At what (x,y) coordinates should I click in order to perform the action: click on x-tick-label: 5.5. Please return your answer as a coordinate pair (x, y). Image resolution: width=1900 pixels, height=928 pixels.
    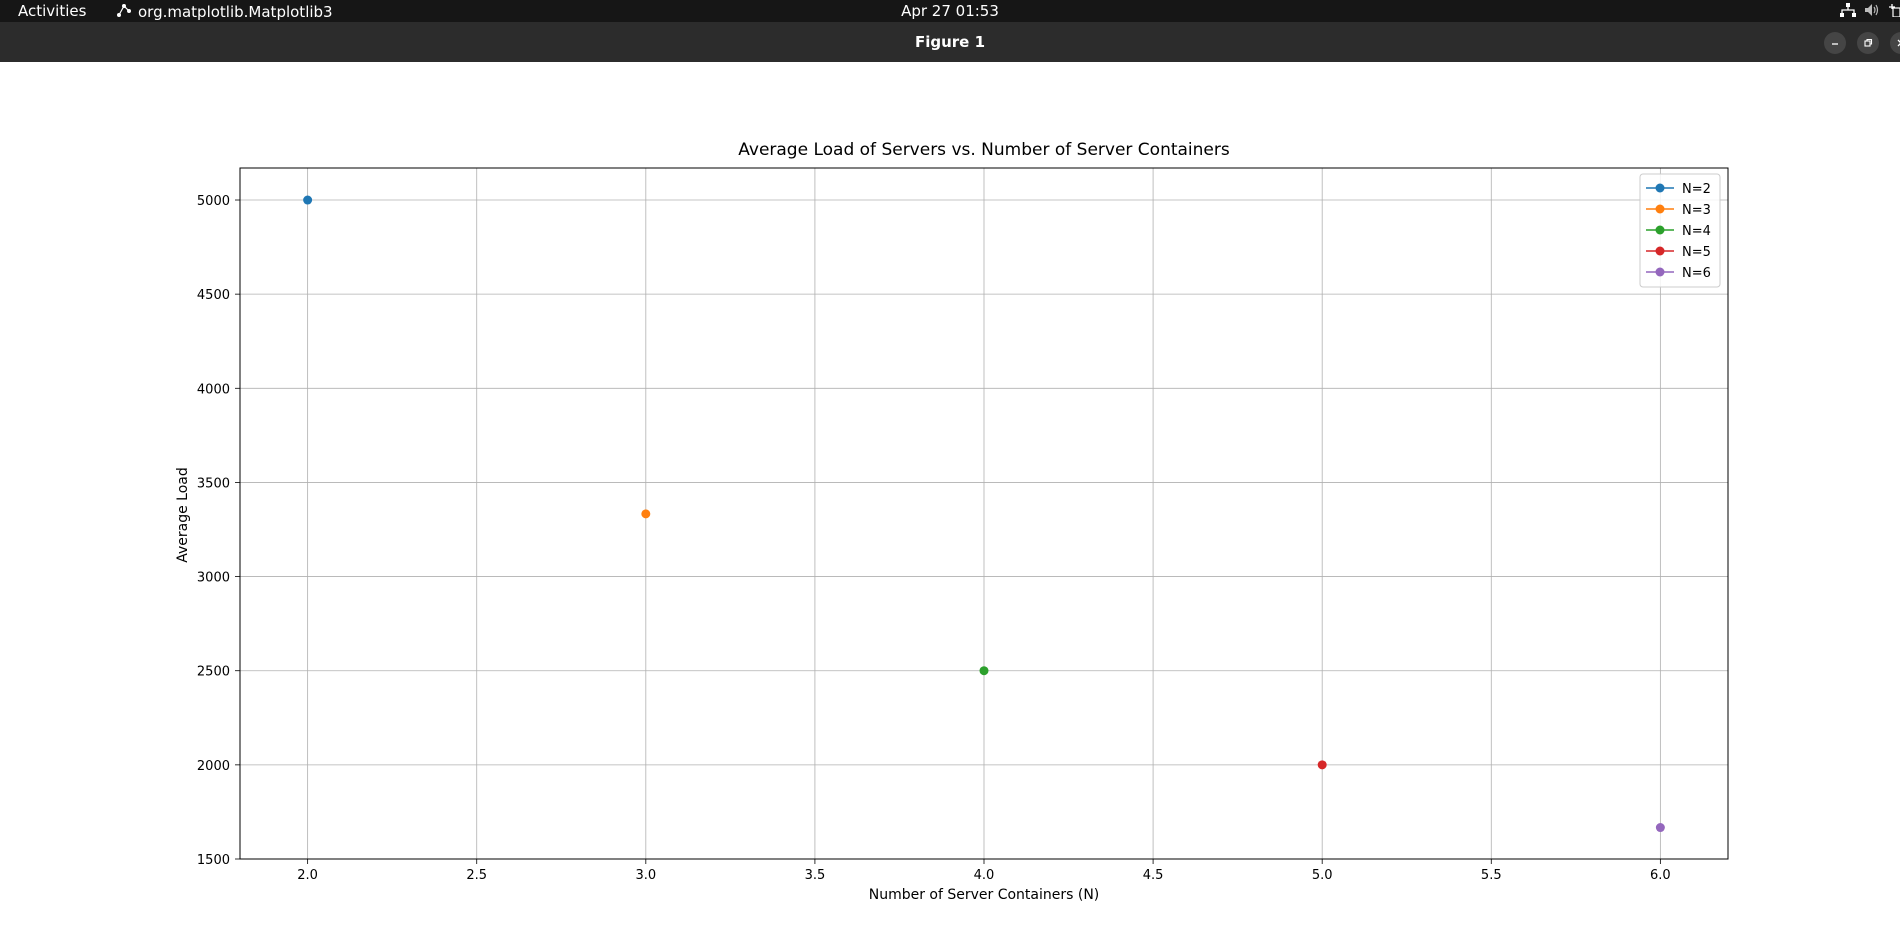
    Looking at the image, I should click on (1491, 875).